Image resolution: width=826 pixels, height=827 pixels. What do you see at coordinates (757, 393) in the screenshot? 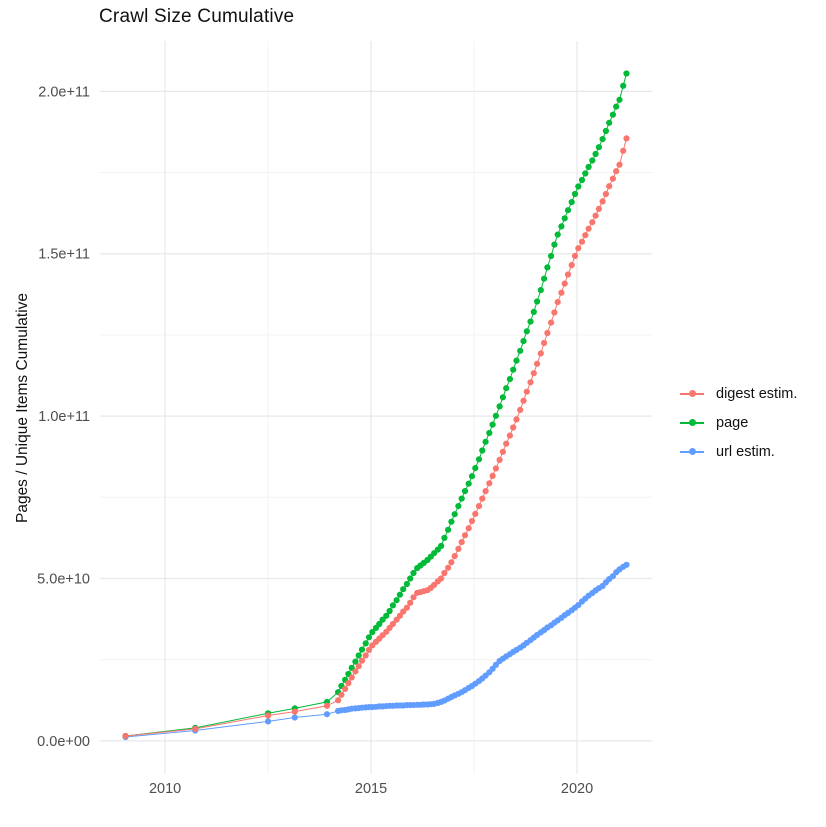
I see `legend-label-digest: digest estim.` at bounding box center [757, 393].